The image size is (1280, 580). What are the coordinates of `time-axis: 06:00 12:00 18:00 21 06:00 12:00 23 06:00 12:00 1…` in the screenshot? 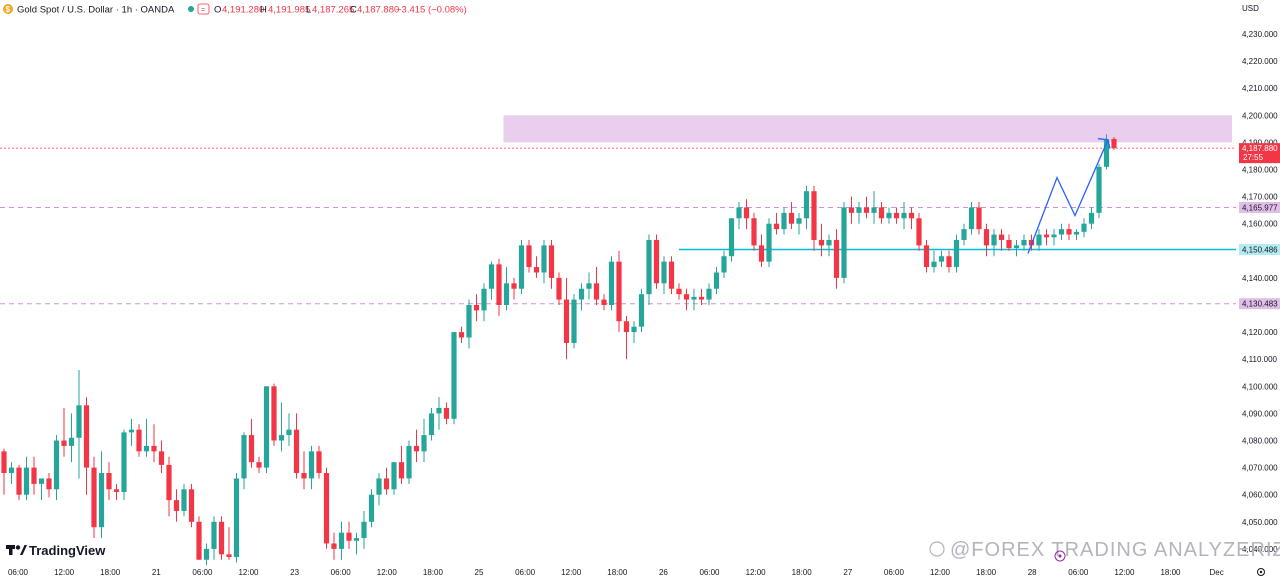 It's located at (616, 572).